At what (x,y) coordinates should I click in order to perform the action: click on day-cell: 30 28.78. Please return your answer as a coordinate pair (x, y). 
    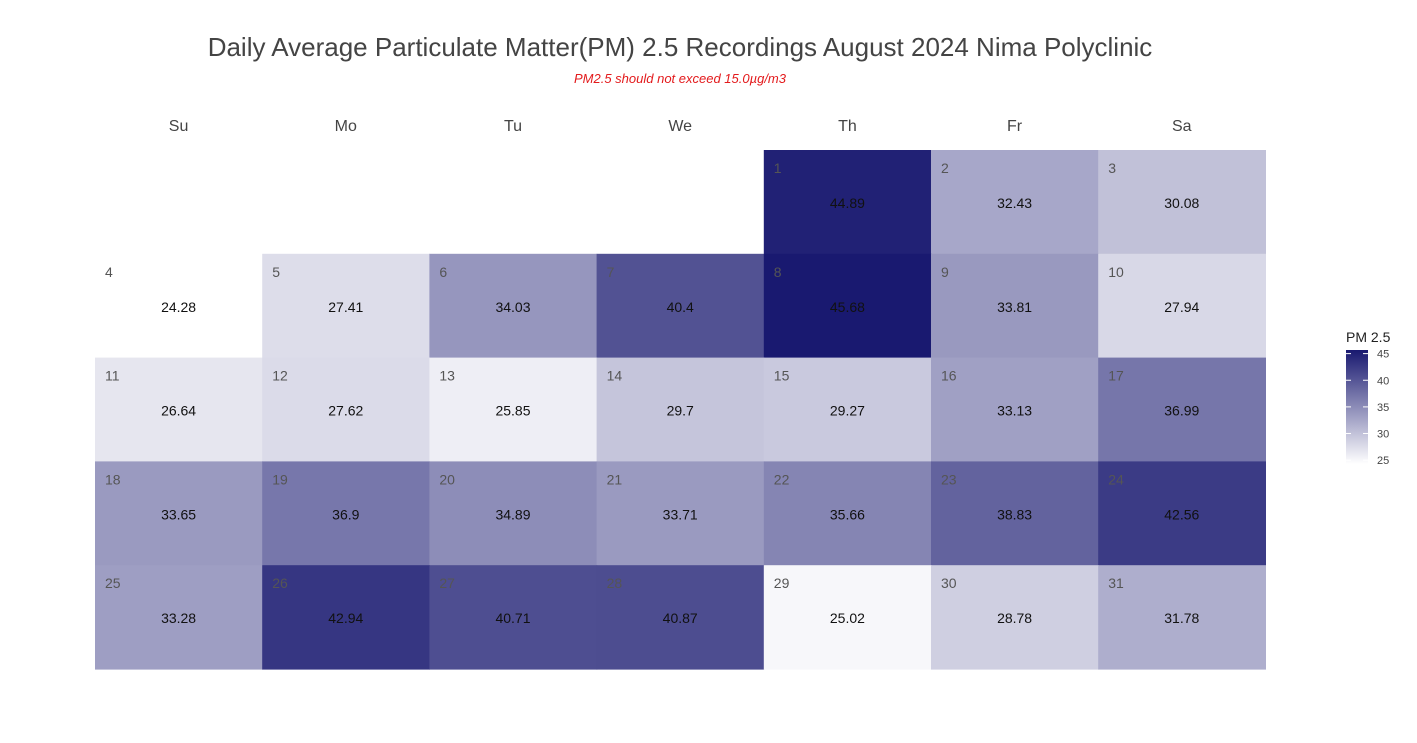
    Looking at the image, I should click on (1015, 617).